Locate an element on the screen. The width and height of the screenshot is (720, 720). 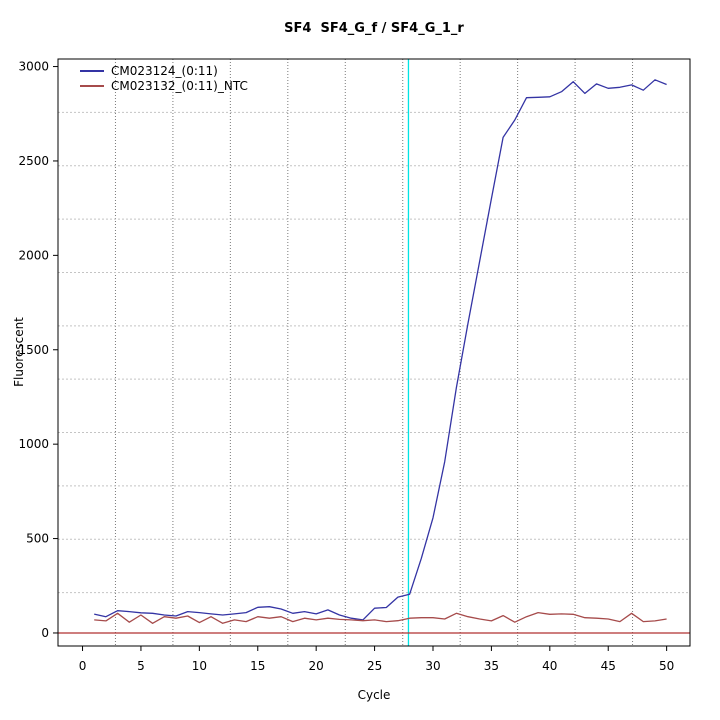
y-tick-label: 2000 is located at coordinates (33, 255).